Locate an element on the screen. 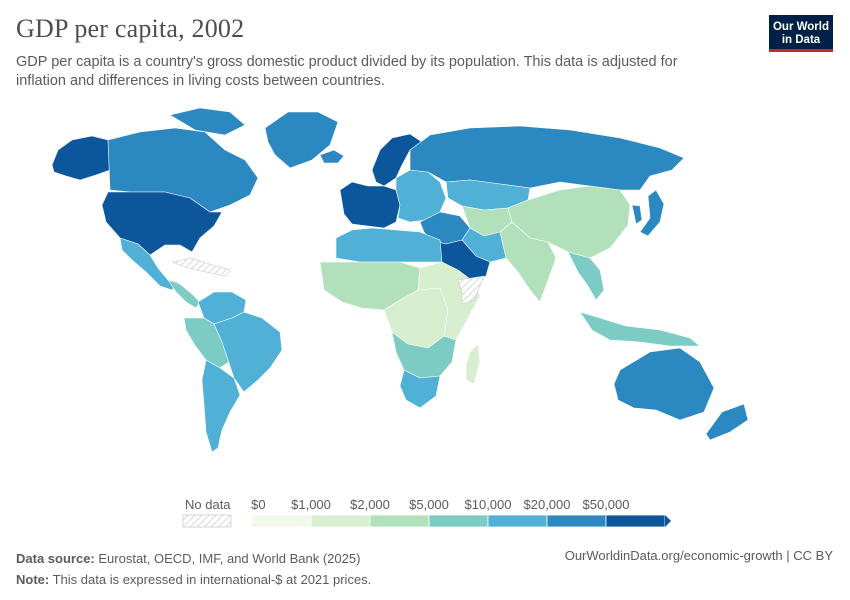 The height and width of the screenshot is (600, 850). legend-label-2: $2,000 is located at coordinates (370, 504).